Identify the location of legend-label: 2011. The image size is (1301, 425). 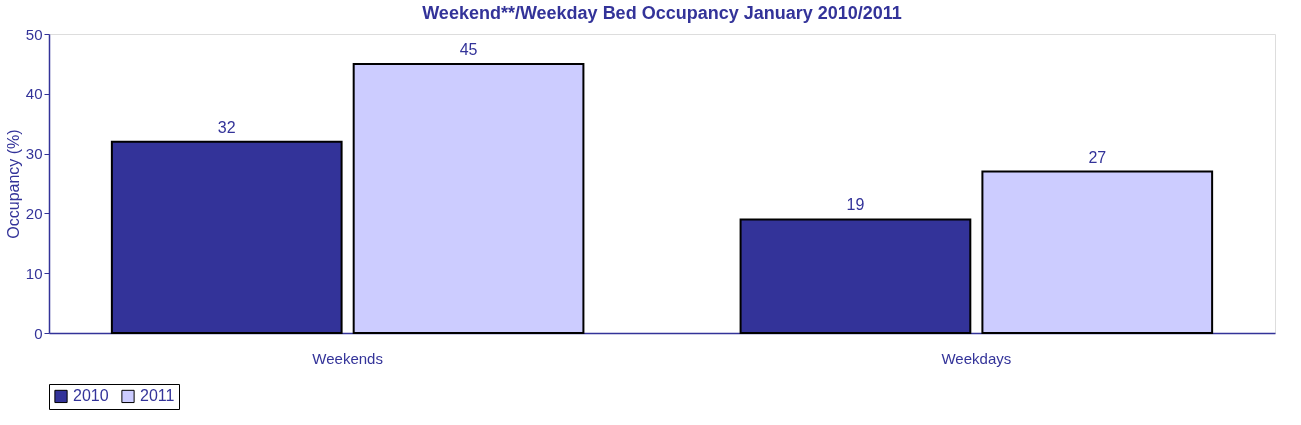
(157, 396).